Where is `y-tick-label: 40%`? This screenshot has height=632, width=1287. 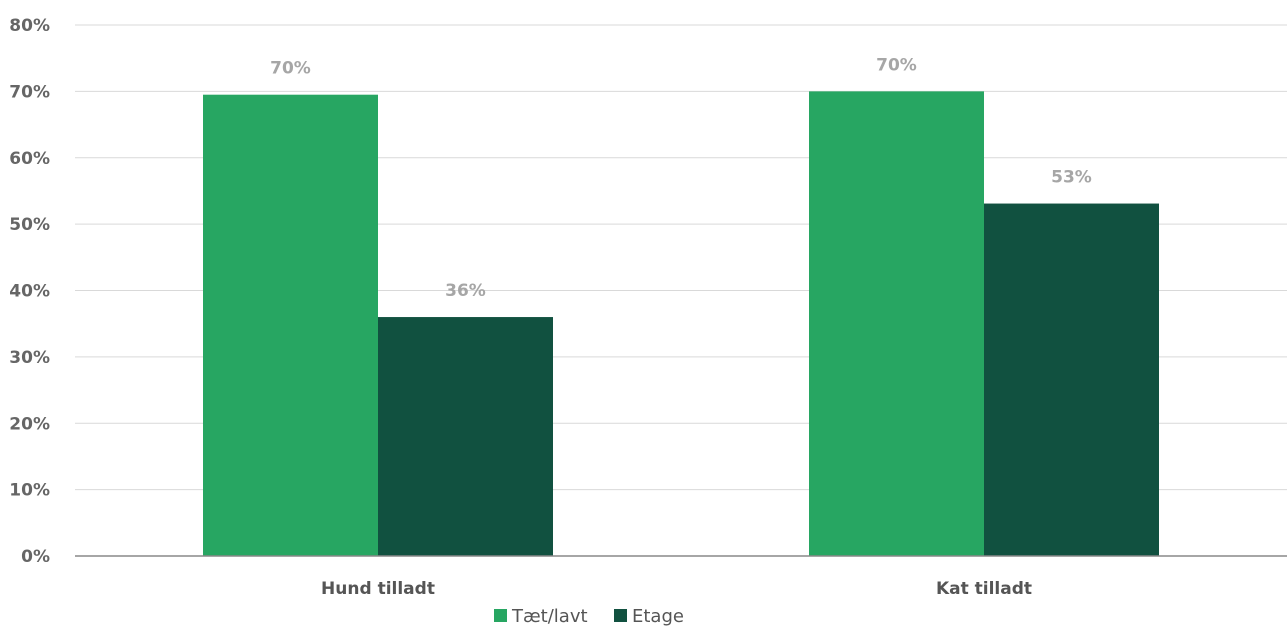
y-tick-label: 40% is located at coordinates (29, 292).